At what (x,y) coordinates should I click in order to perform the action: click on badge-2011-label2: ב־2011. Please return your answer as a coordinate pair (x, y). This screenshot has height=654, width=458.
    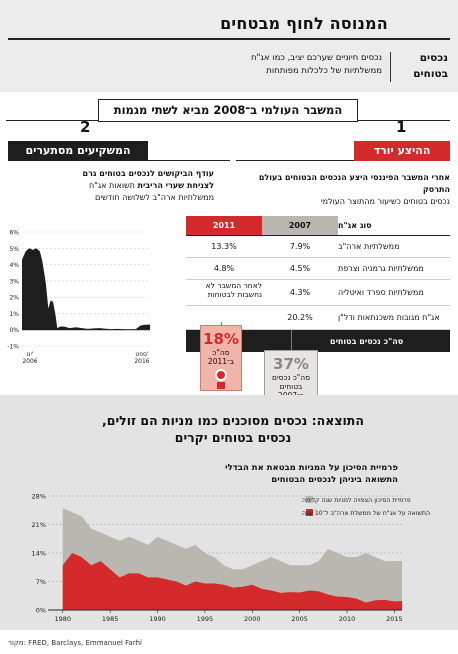
    Looking at the image, I should click on (221, 361).